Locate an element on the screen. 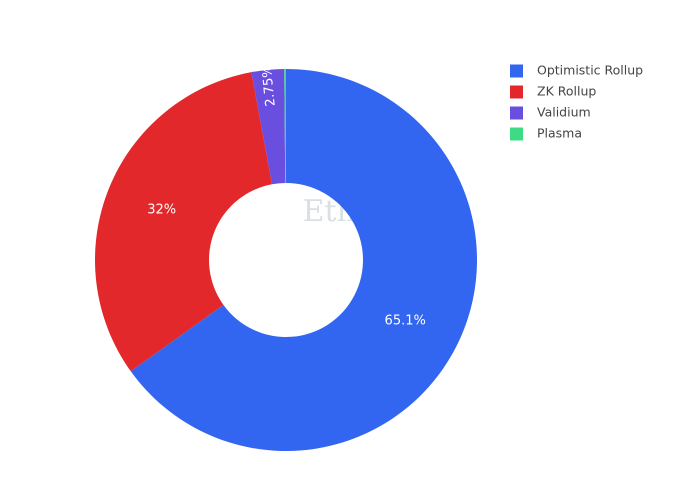 The image size is (676, 478). value-label: 32% is located at coordinates (161, 209).